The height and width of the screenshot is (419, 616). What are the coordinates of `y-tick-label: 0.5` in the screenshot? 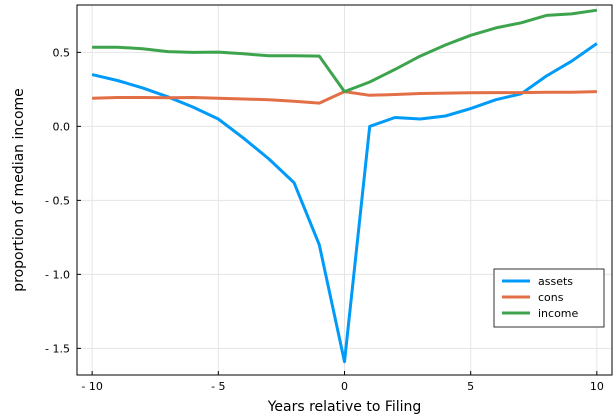 It's located at (62, 52).